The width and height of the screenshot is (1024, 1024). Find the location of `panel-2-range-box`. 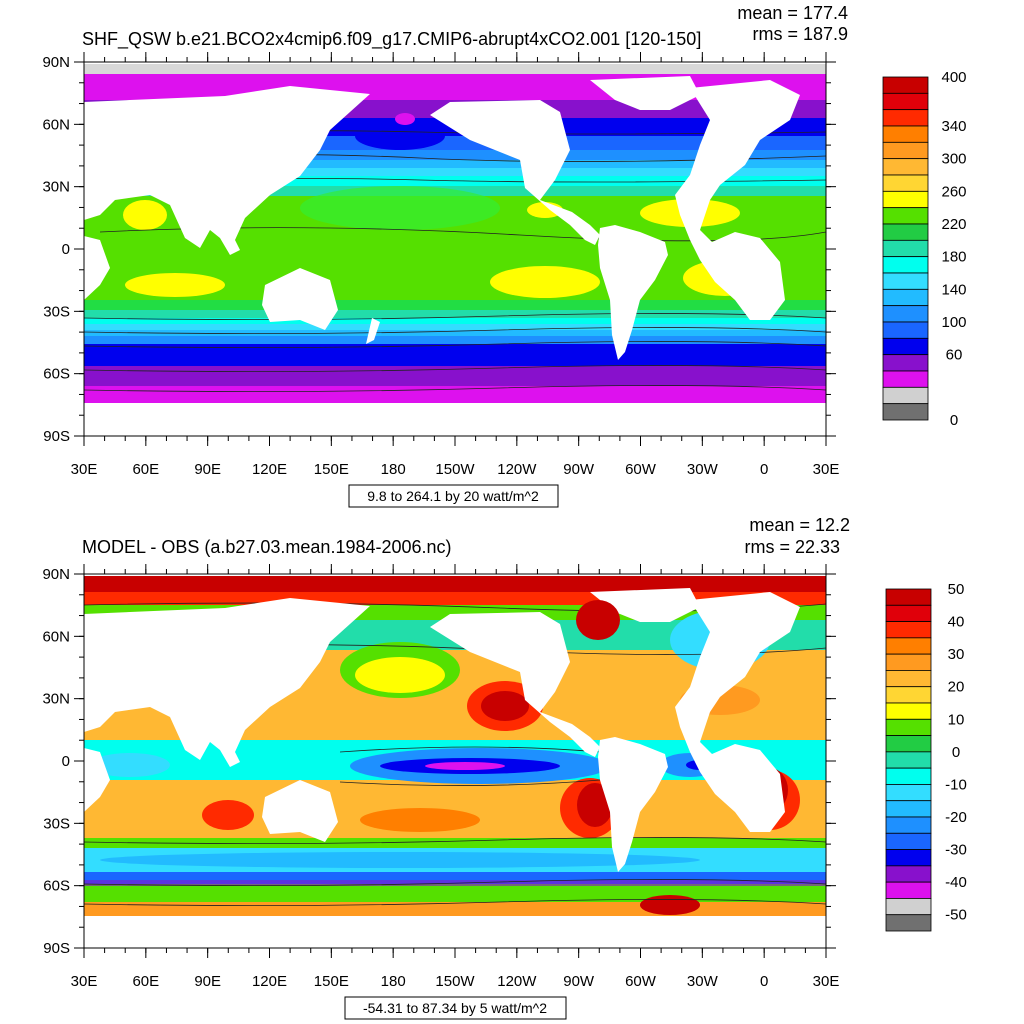

panel-2-range-box is located at coordinates (455, 1008).